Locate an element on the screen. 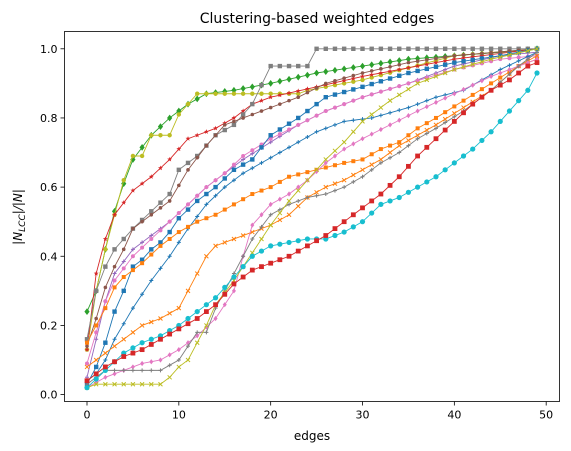  y-tick-label: 0.2 is located at coordinates (49, 325).